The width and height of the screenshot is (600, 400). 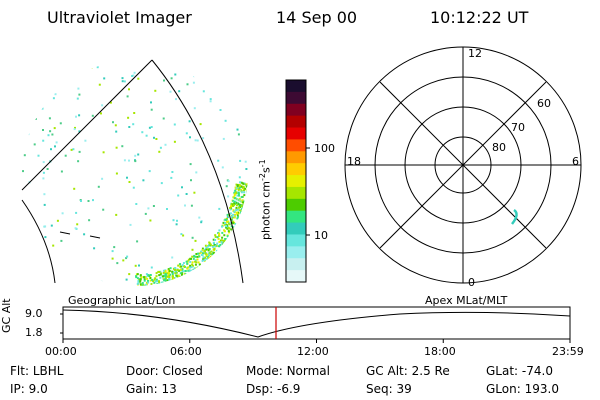 What do you see at coordinates (471, 282) in the screenshot?
I see `mlt-label-0: 0` at bounding box center [471, 282].